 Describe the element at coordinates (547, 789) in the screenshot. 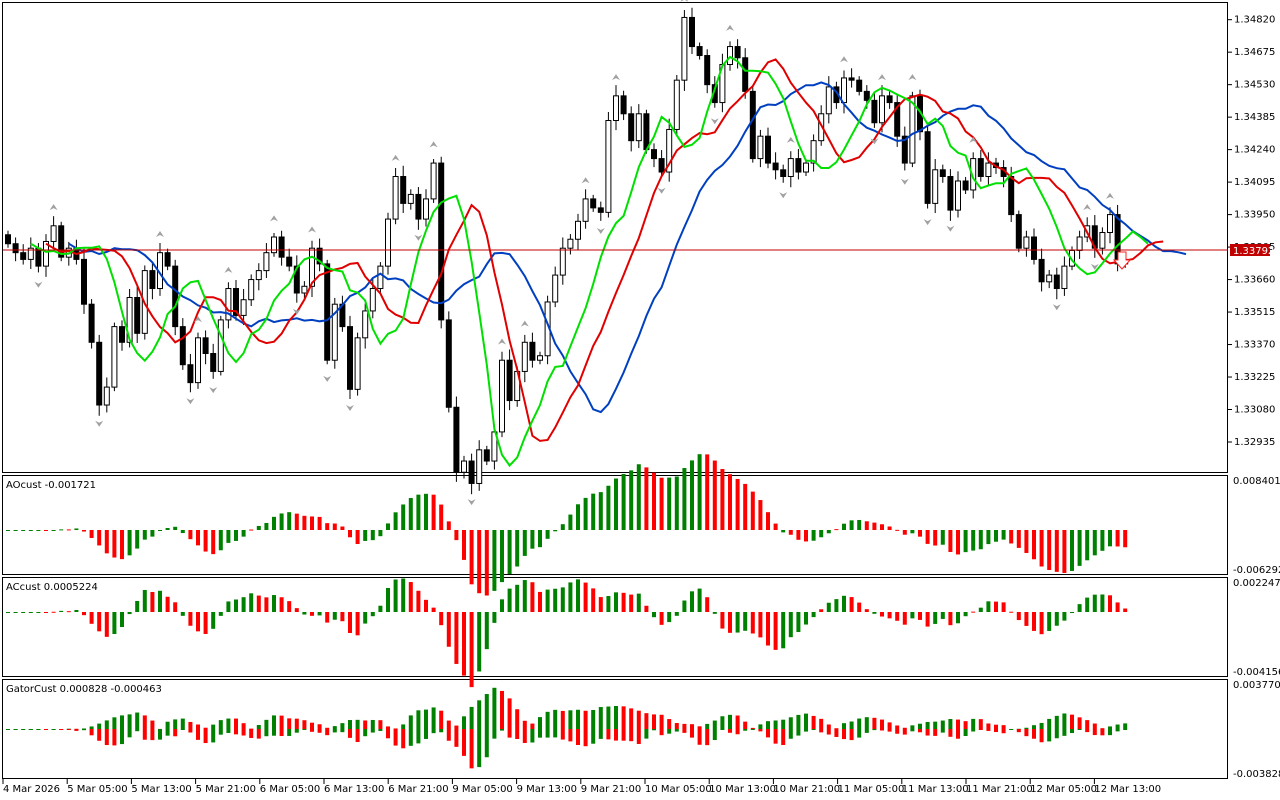

I see `time-tick-label: 9 Mar 13:00` at that location.